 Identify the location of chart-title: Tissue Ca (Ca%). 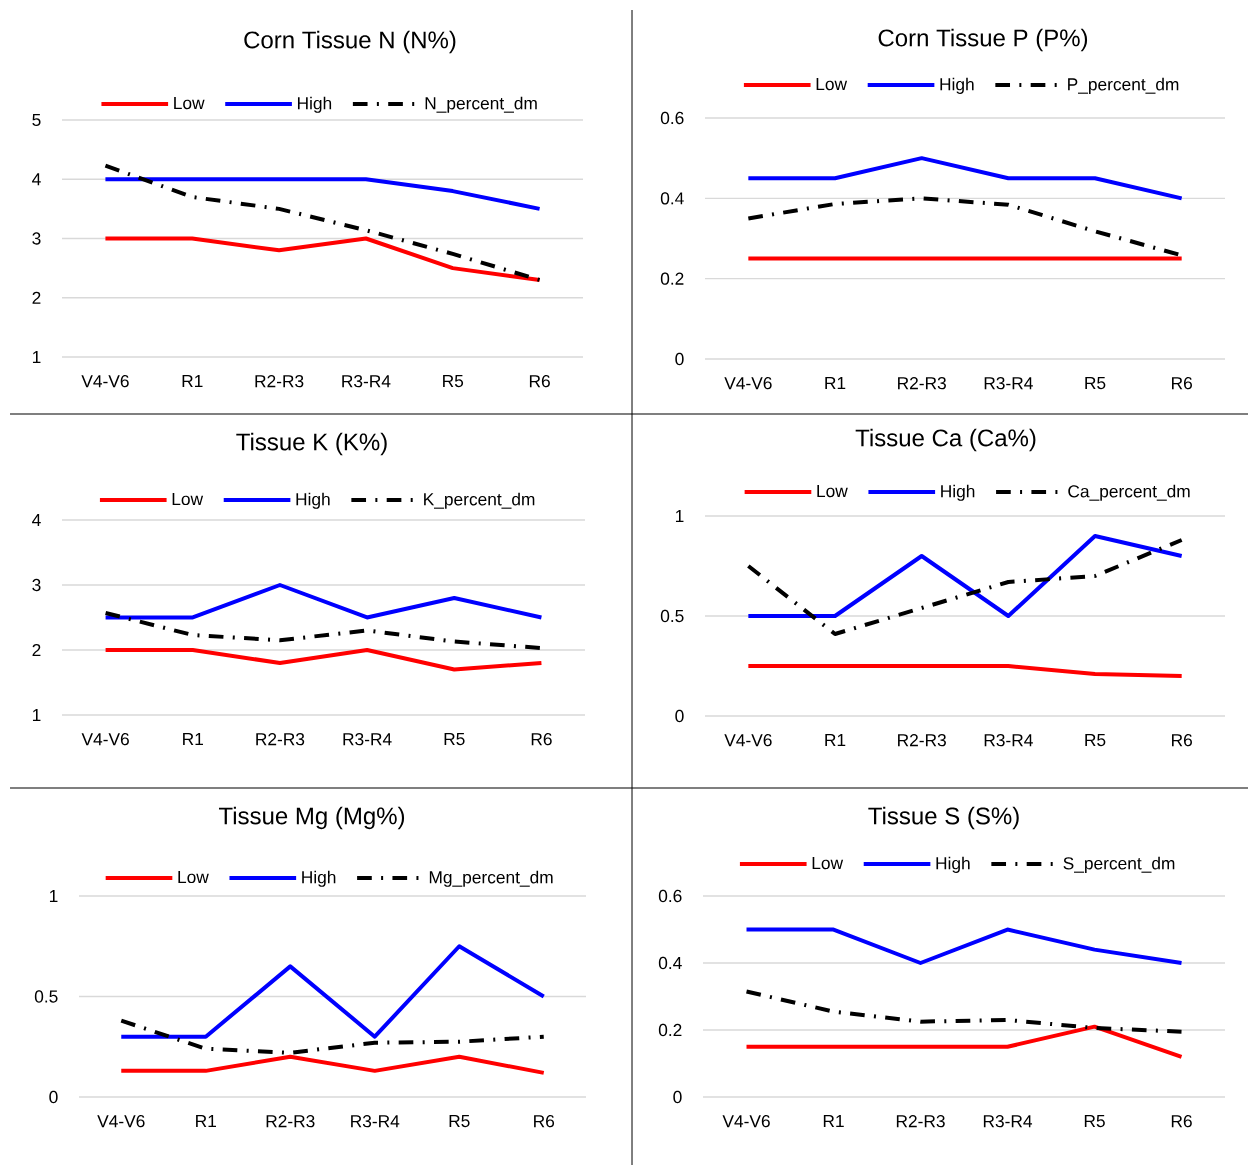
(945, 440).